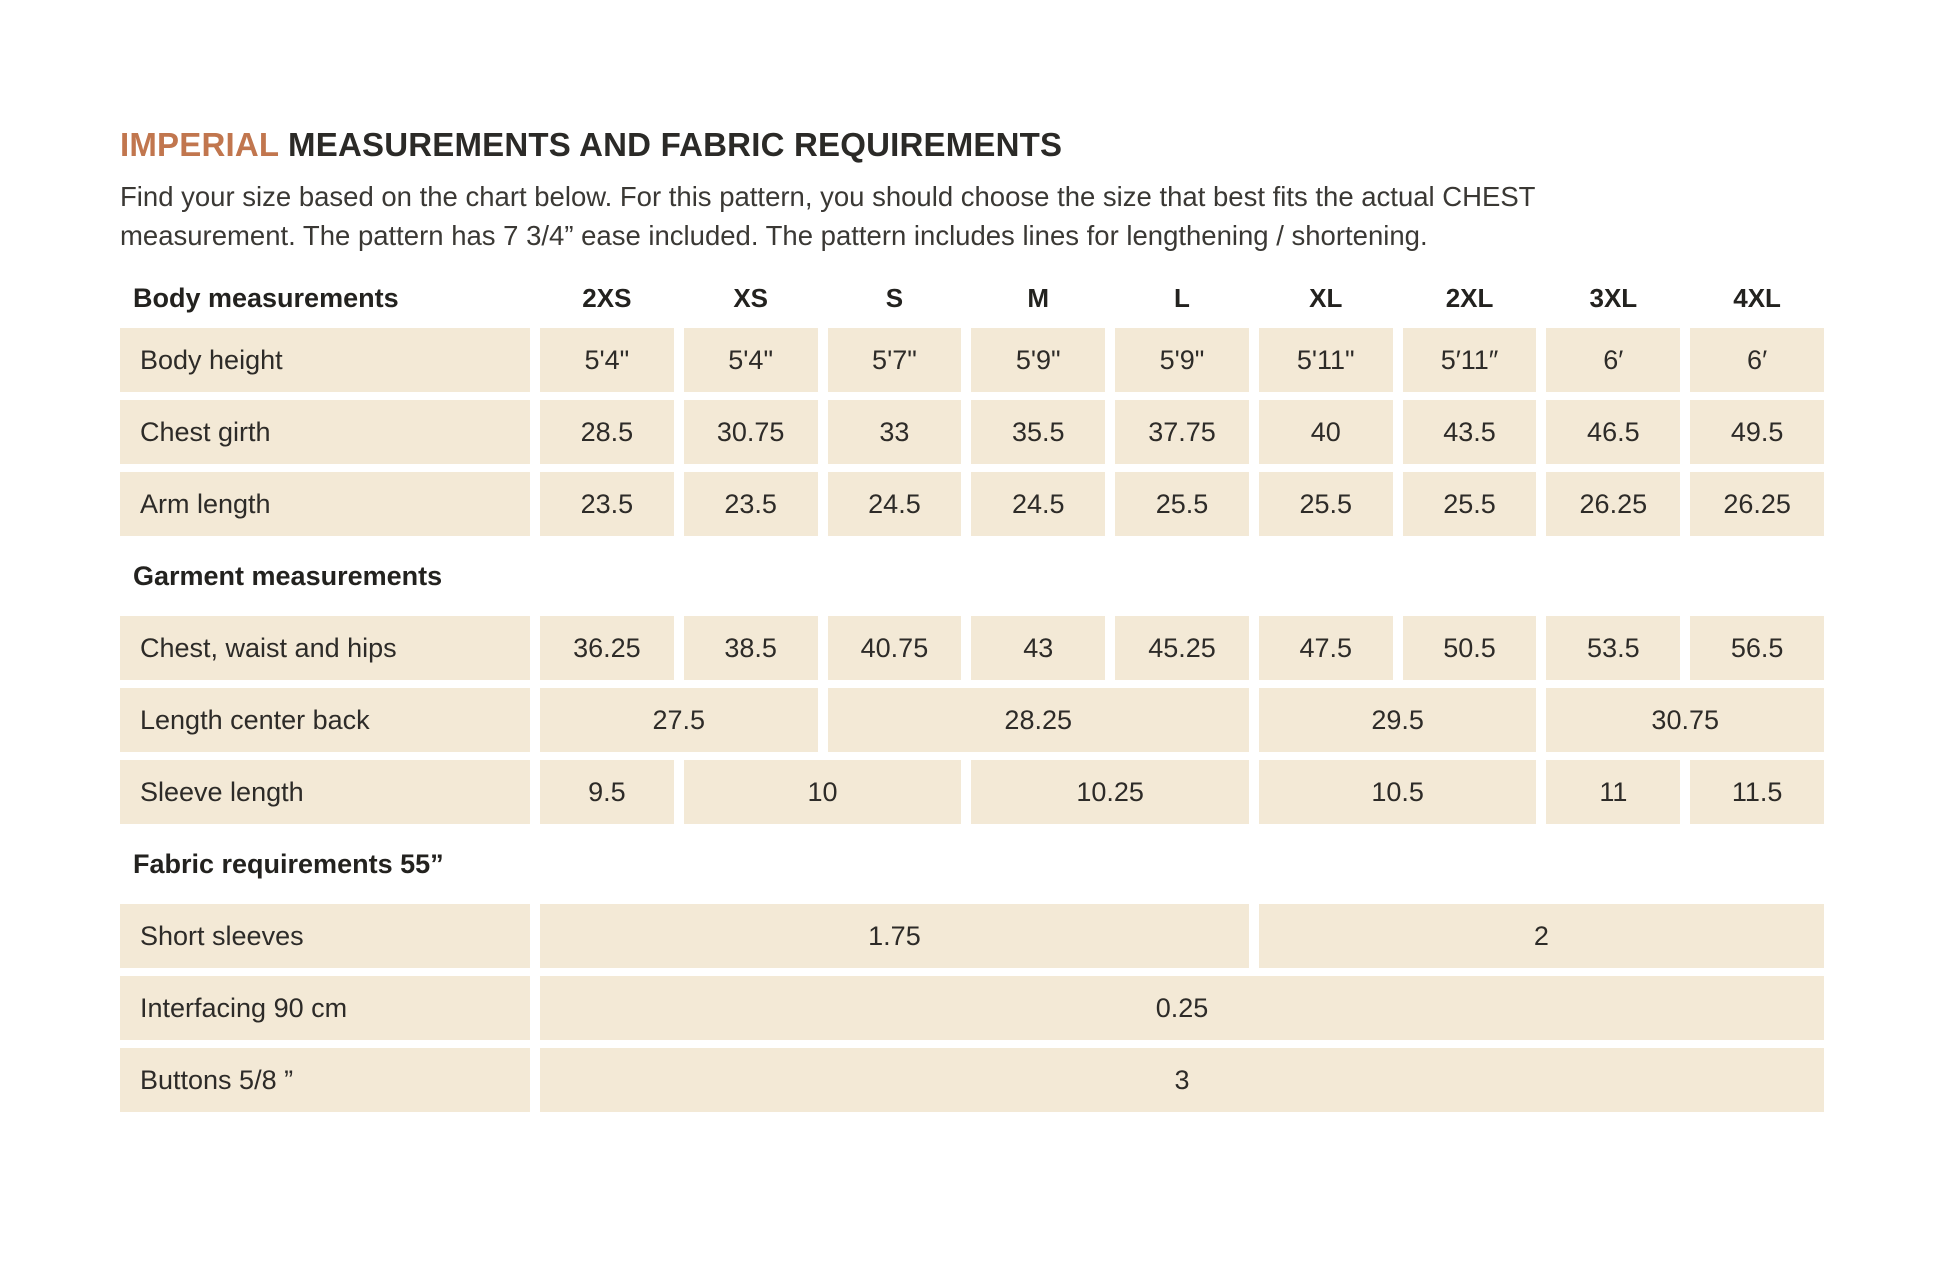  Describe the element at coordinates (894, 297) in the screenshot. I see `size-column-header: S` at that location.